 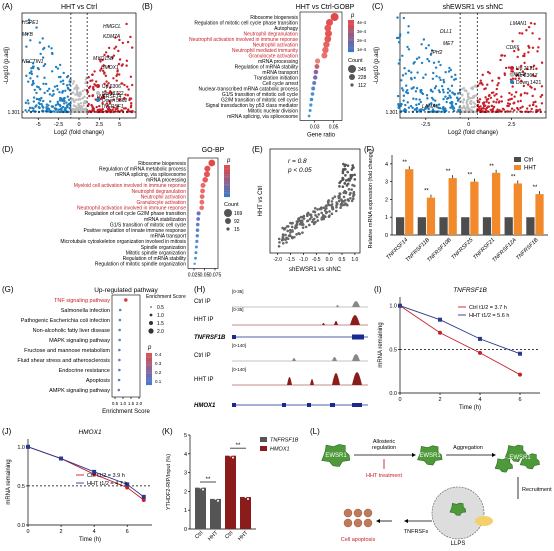 I want to click on legend-title: Count, so click(x=231, y=205).